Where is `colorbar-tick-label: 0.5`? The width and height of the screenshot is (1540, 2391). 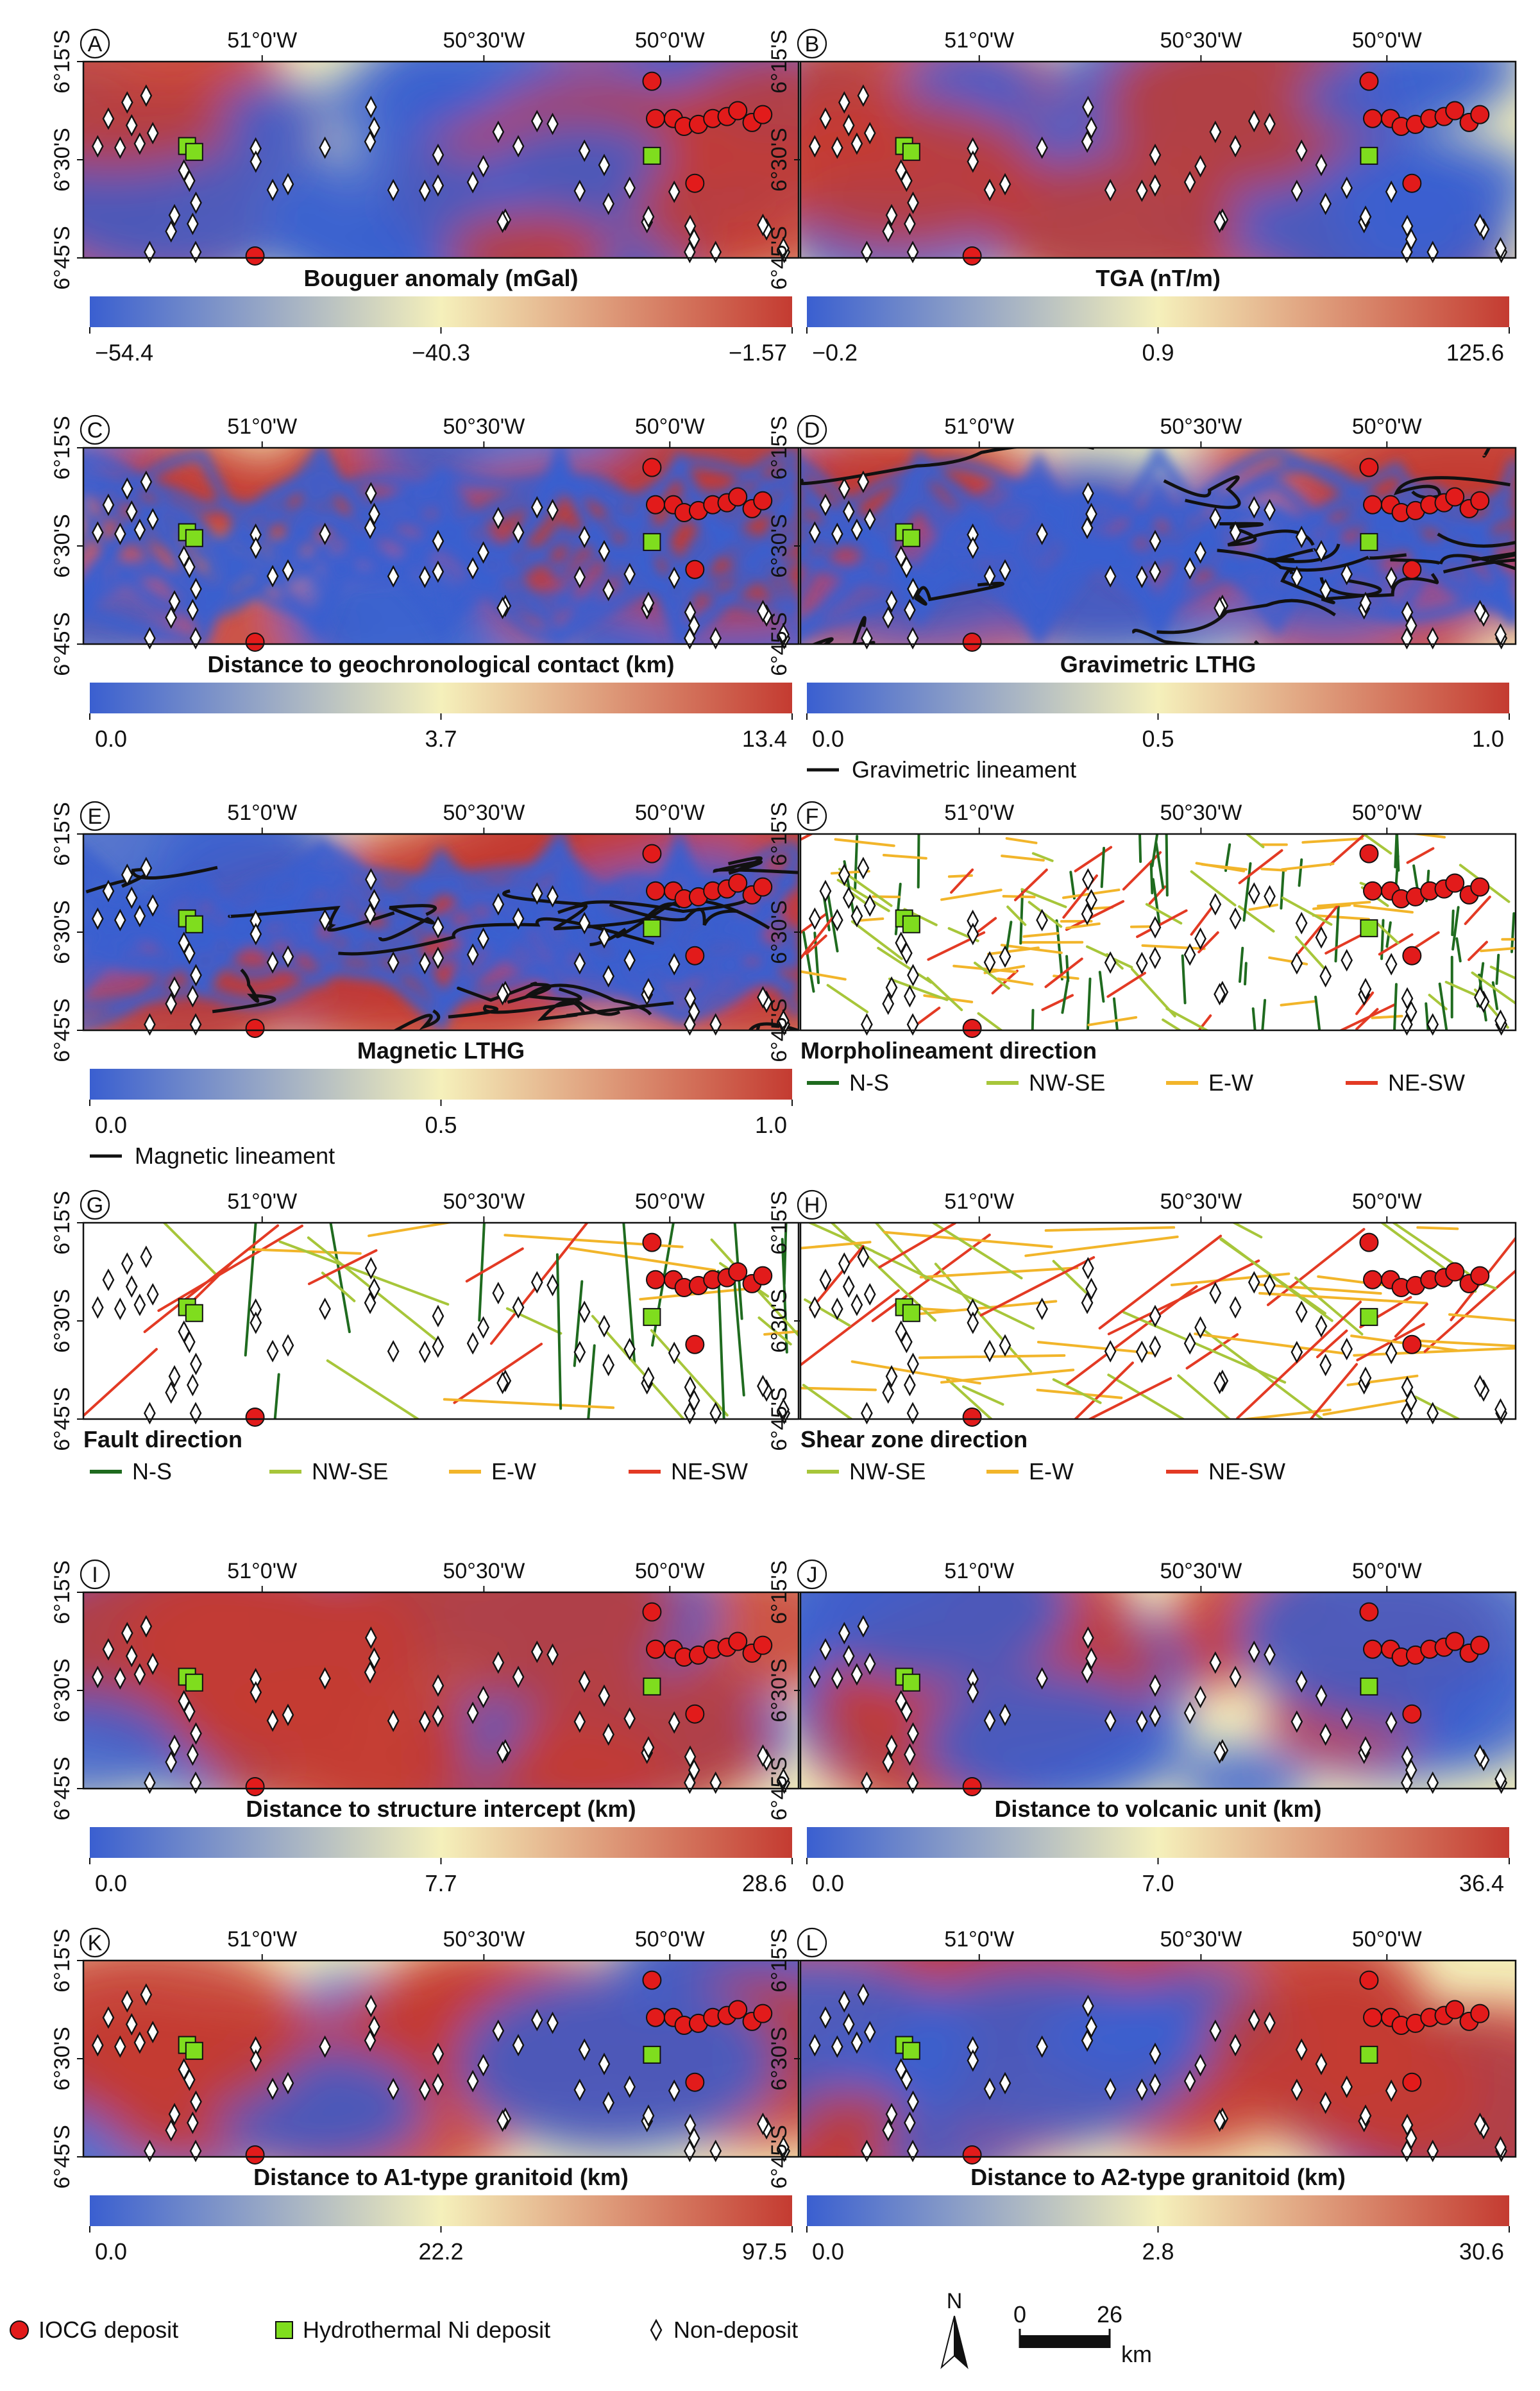
colorbar-tick-label: 0.5 is located at coordinates (441, 1125).